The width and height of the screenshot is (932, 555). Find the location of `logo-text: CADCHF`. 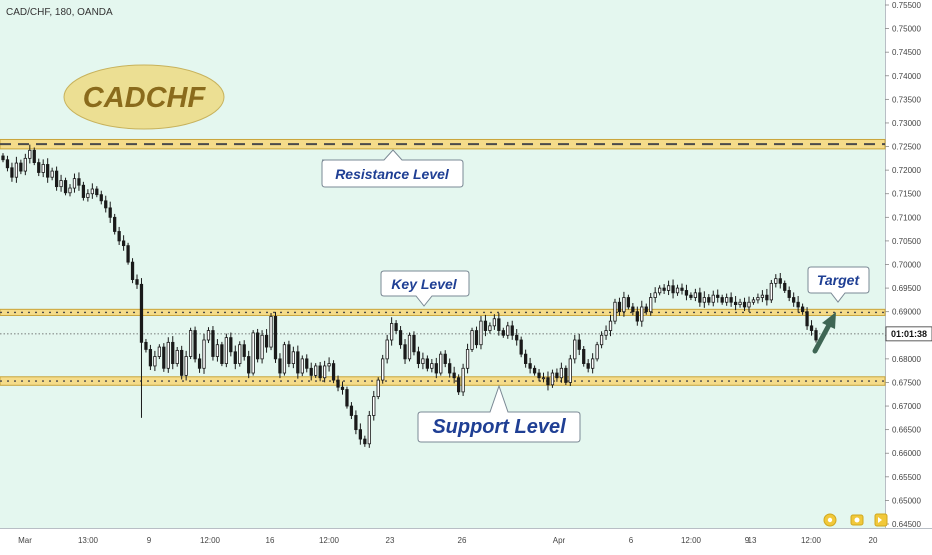

logo-text: CADCHF is located at coordinates (145, 98).